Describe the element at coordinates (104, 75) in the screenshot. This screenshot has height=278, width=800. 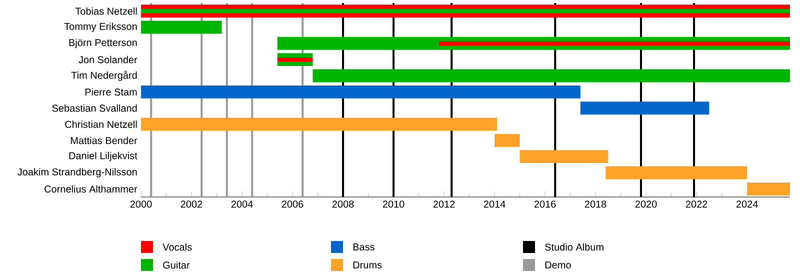
I see `y-tick-label: Tim Nedergård` at that location.